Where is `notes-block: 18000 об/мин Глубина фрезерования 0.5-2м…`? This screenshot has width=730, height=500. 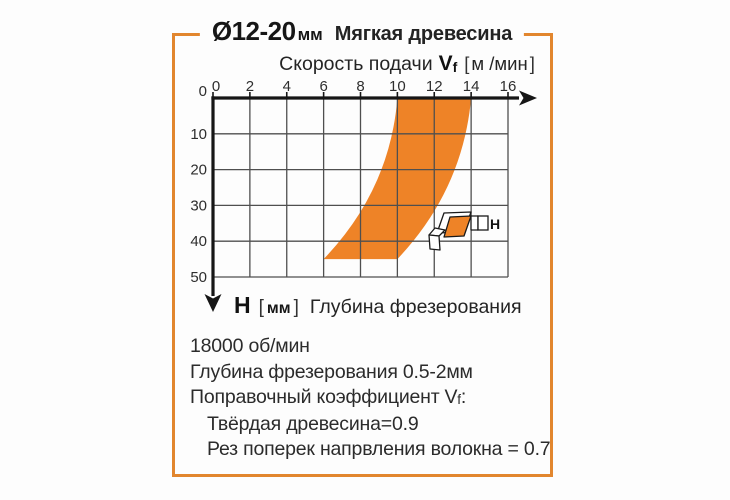 notes-block: 18000 об/мин Глубина фрезерования 0.5-2м… is located at coordinates (370, 398).